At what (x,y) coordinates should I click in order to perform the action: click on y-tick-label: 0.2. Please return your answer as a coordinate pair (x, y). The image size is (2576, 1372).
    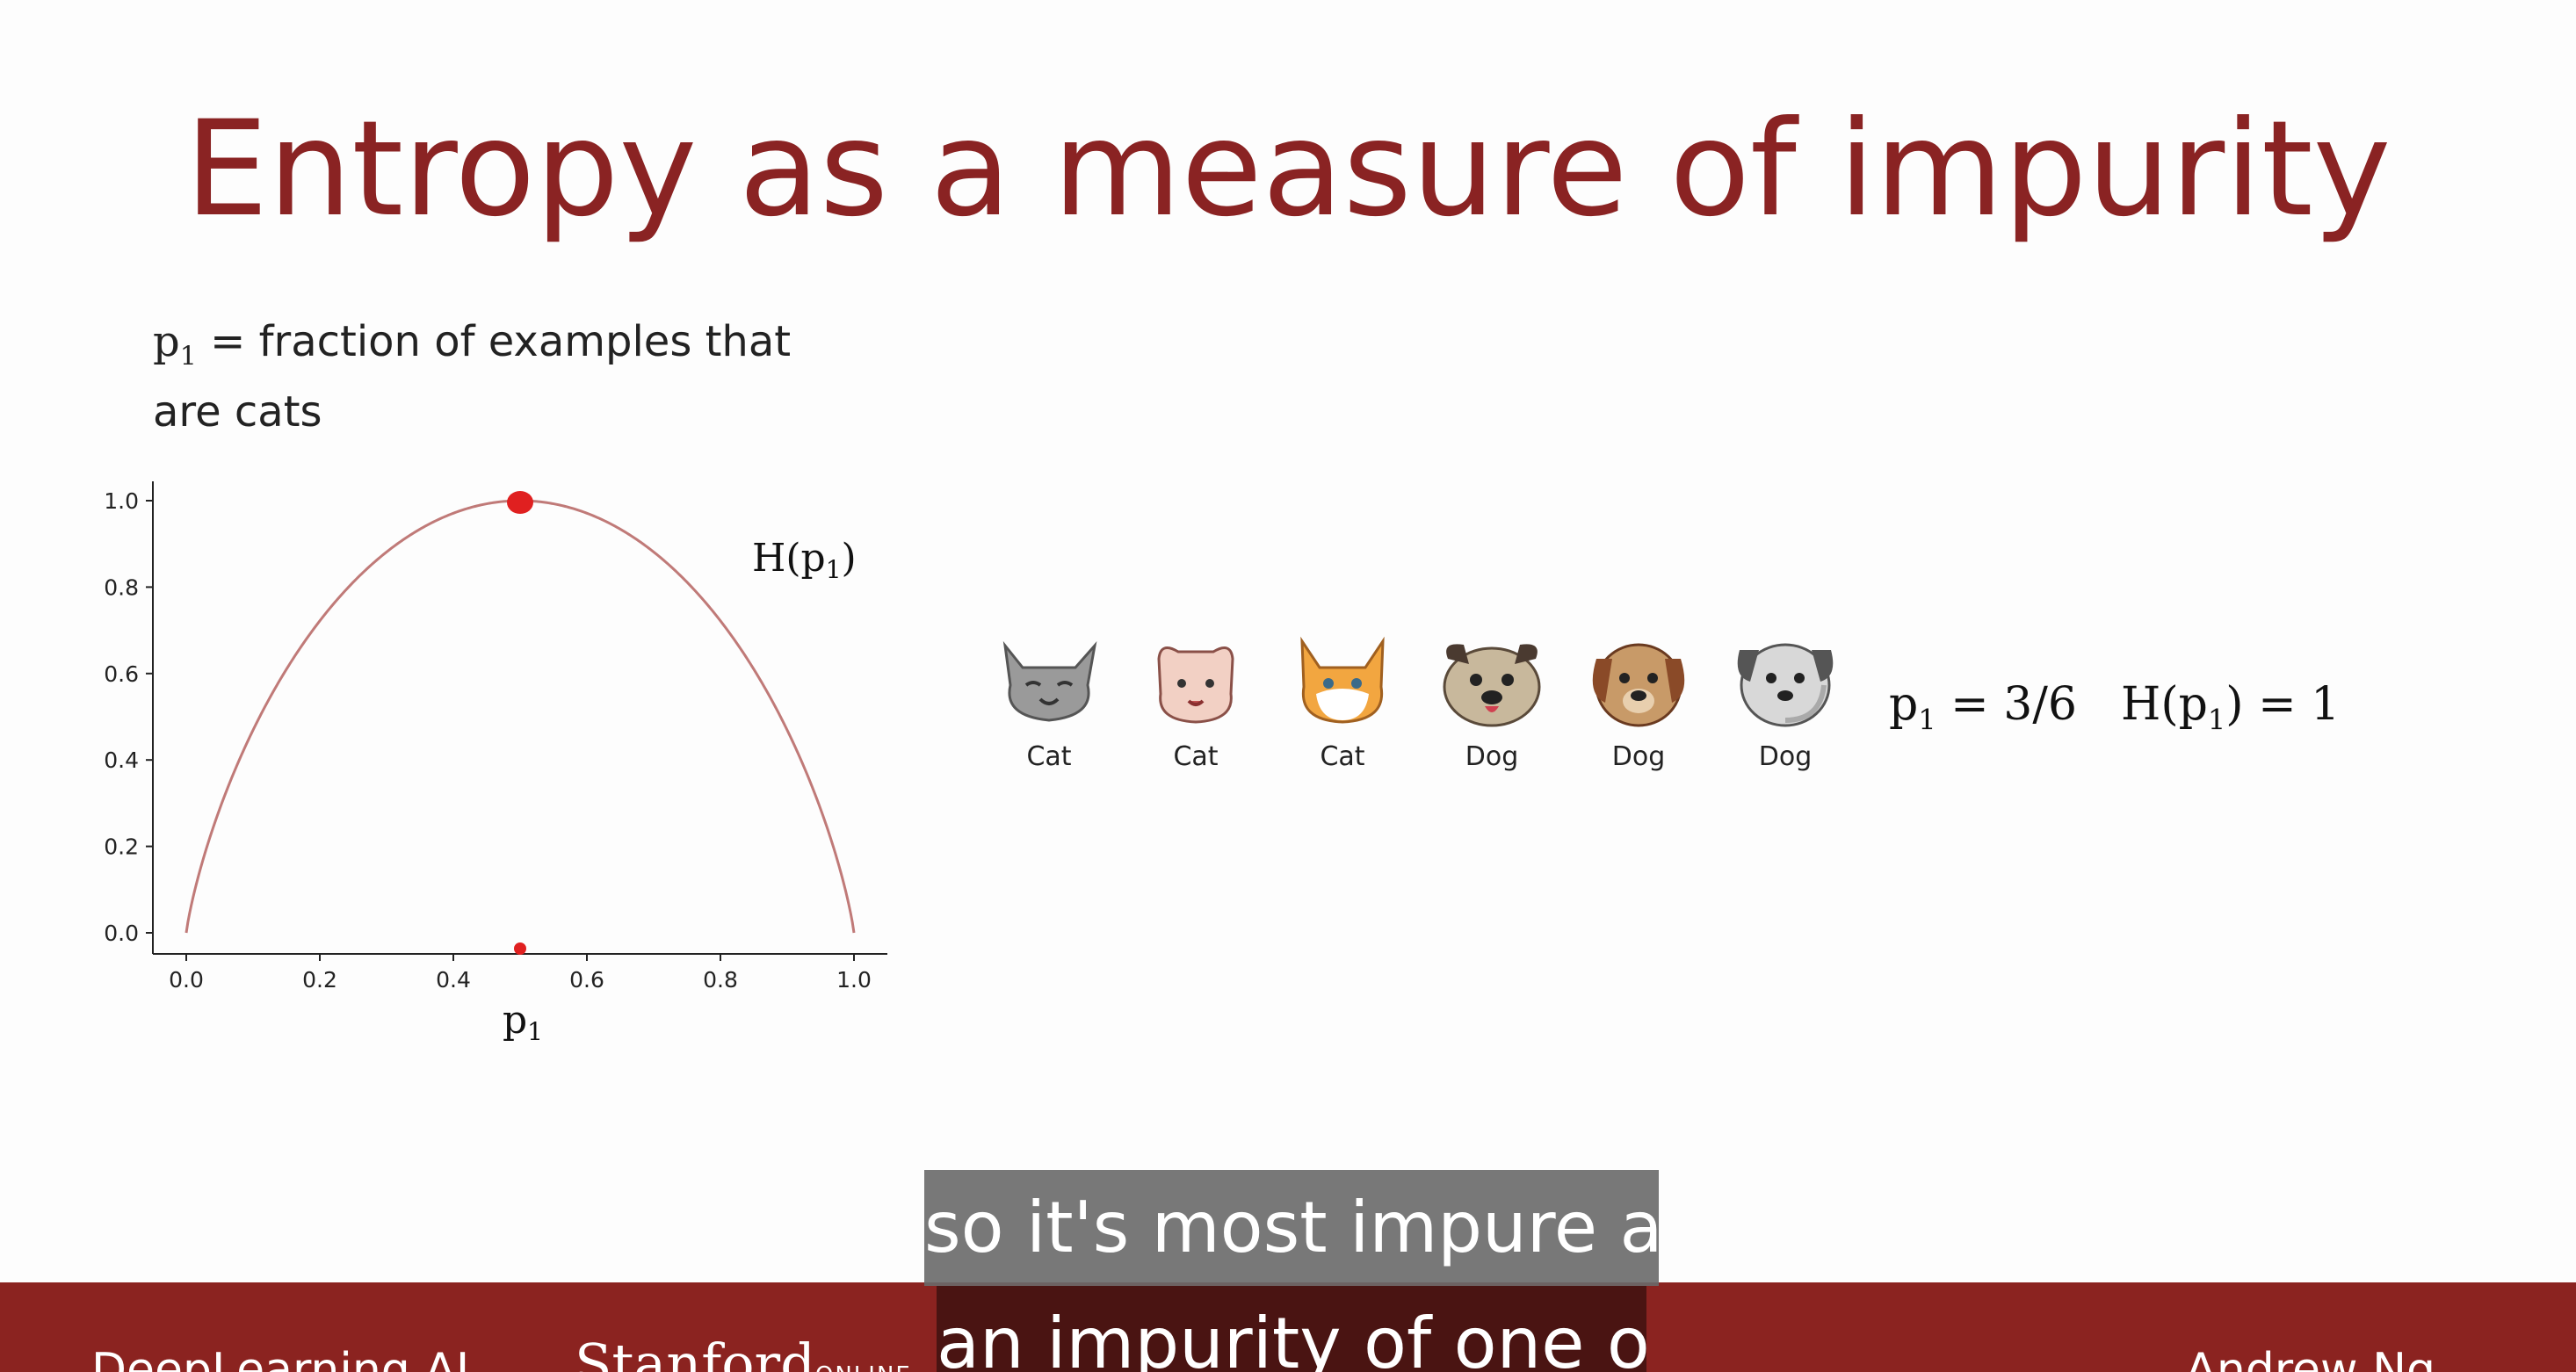
    Looking at the image, I should click on (121, 847).